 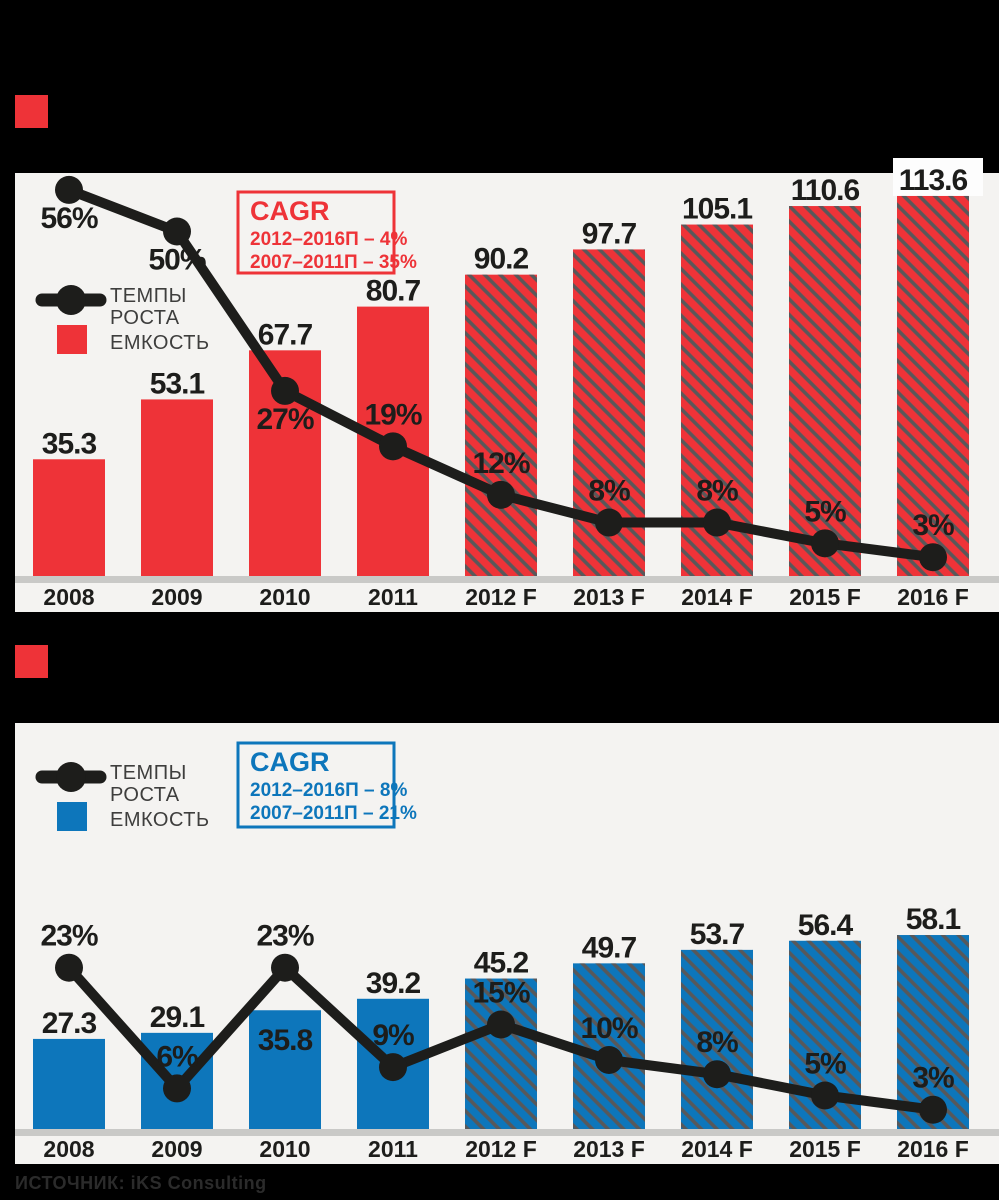 What do you see at coordinates (69, 1023) in the screenshot?
I see `bar-value-label-2008: 27.3` at bounding box center [69, 1023].